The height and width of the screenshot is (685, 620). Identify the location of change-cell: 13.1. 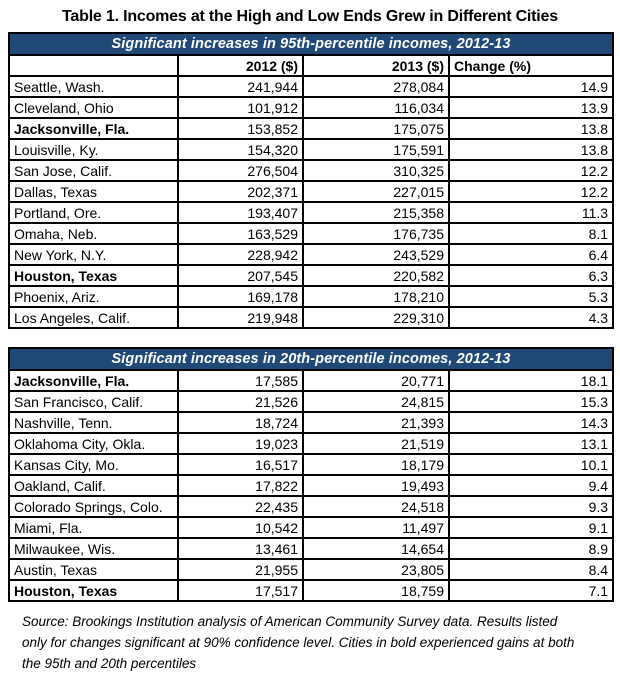
(531, 443).